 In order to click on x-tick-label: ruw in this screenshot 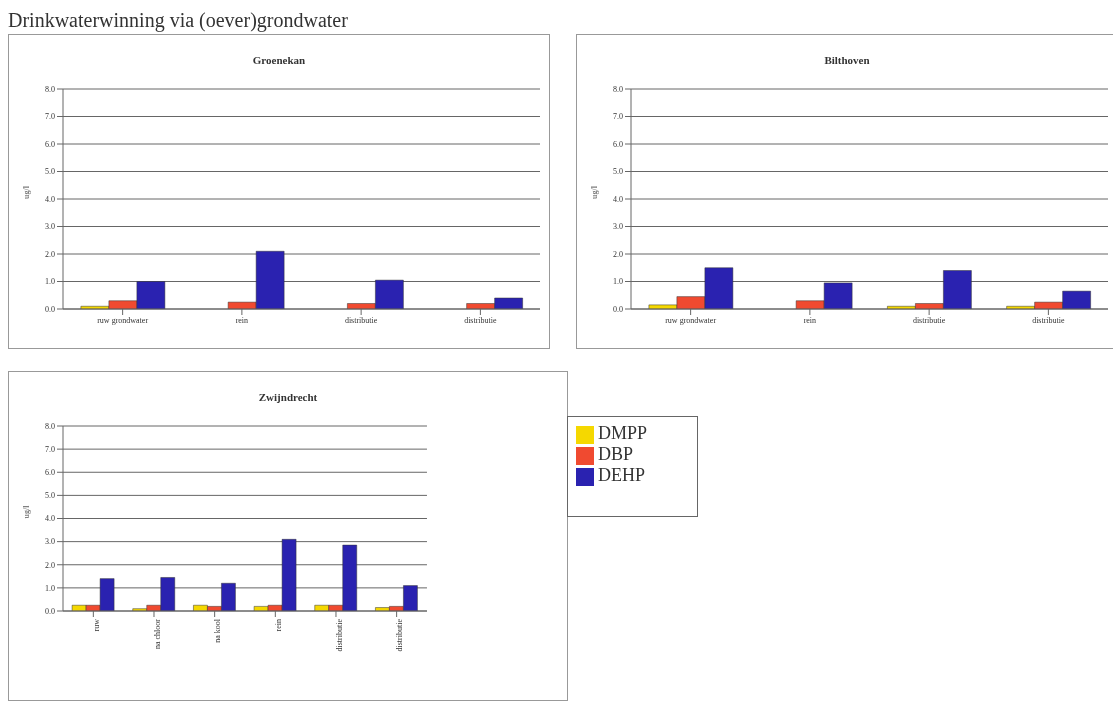, I will do `click(97, 625)`.